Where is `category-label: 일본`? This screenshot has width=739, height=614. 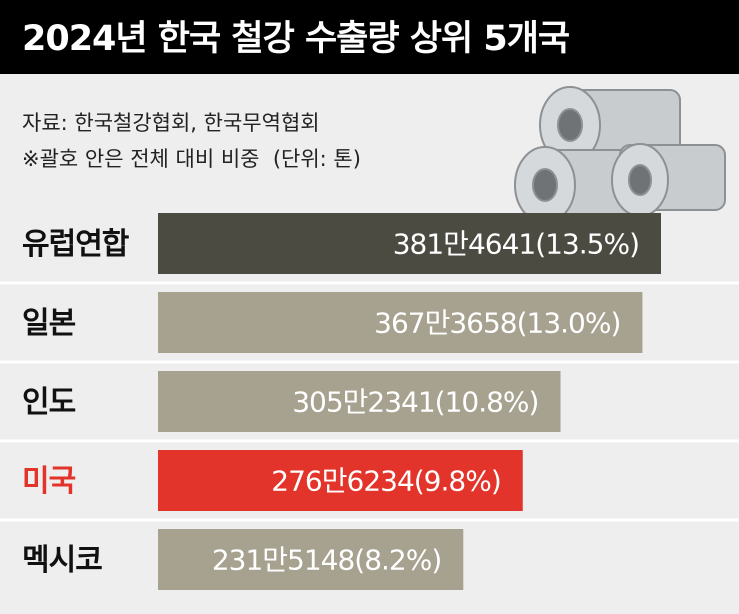
category-label: 일본 is located at coordinates (49, 323).